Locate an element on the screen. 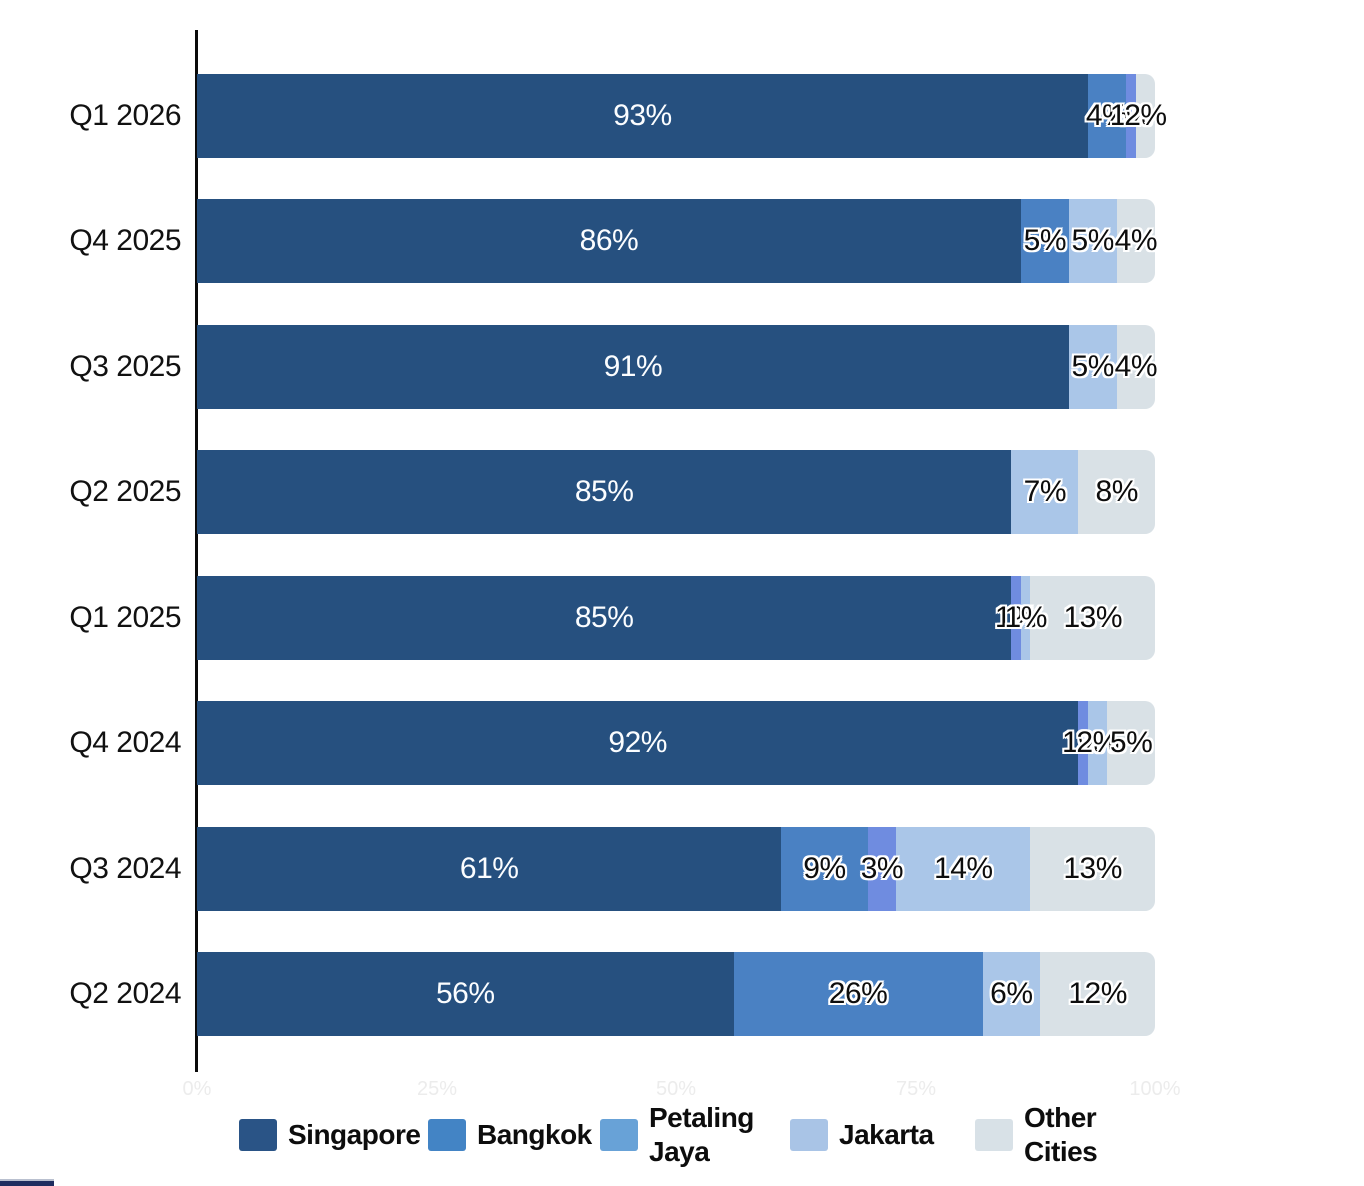 The height and width of the screenshot is (1186, 1364). x-tick-label: 75% is located at coordinates (916, 1089).